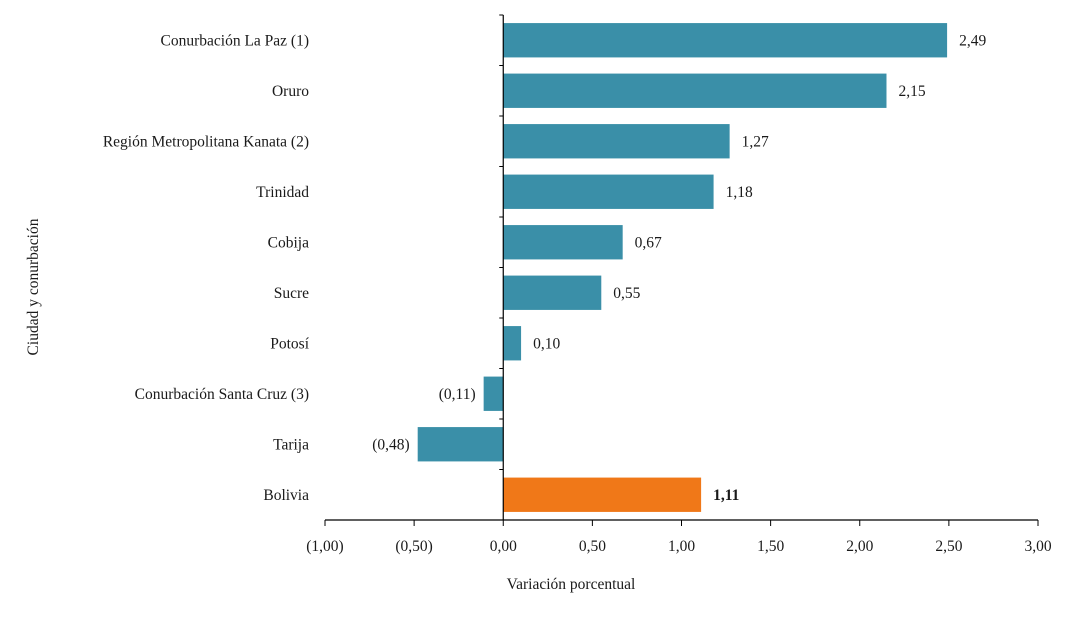 This screenshot has width=1080, height=617. Describe the element at coordinates (286, 495) in the screenshot. I see `category-label: Bolivia` at that location.